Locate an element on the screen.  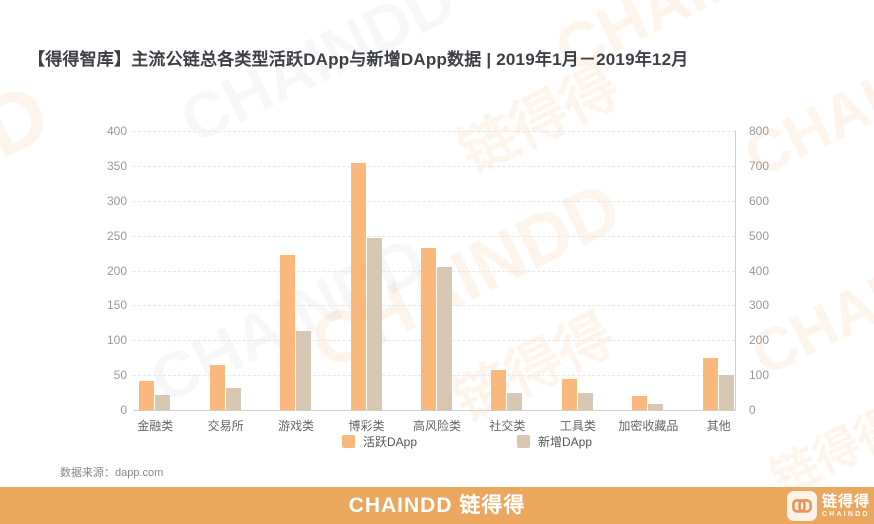
chain-link-icon is located at coordinates (802, 505).